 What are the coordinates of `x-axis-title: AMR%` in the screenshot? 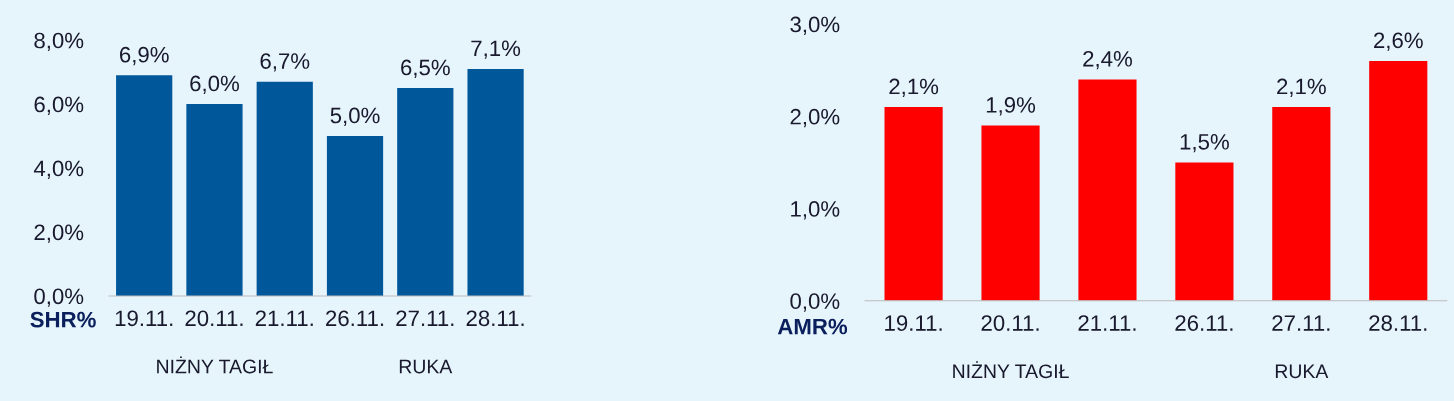 It's located at (812, 326).